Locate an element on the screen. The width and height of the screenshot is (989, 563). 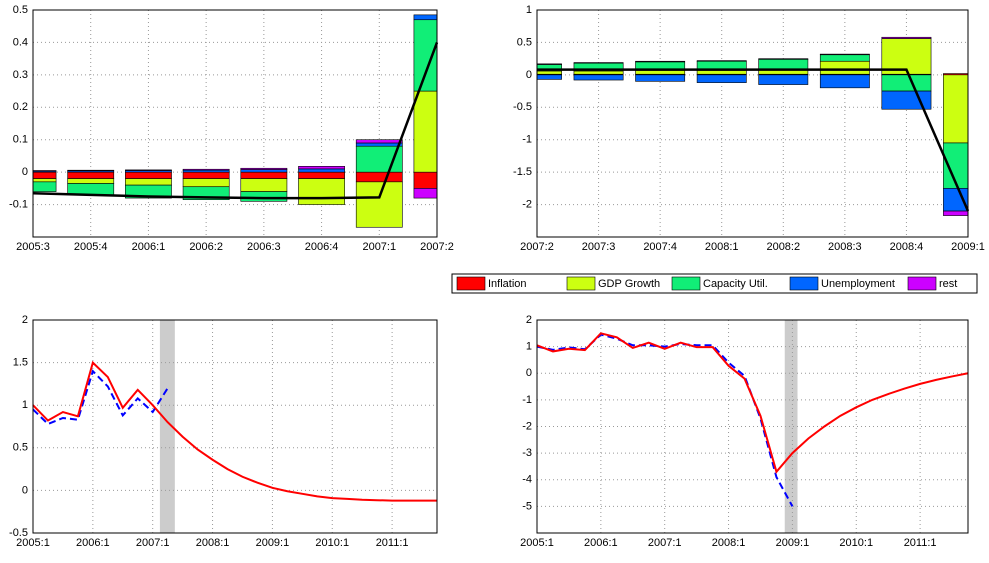
x-tick-label: 2007:3 is located at coordinates (599, 247).